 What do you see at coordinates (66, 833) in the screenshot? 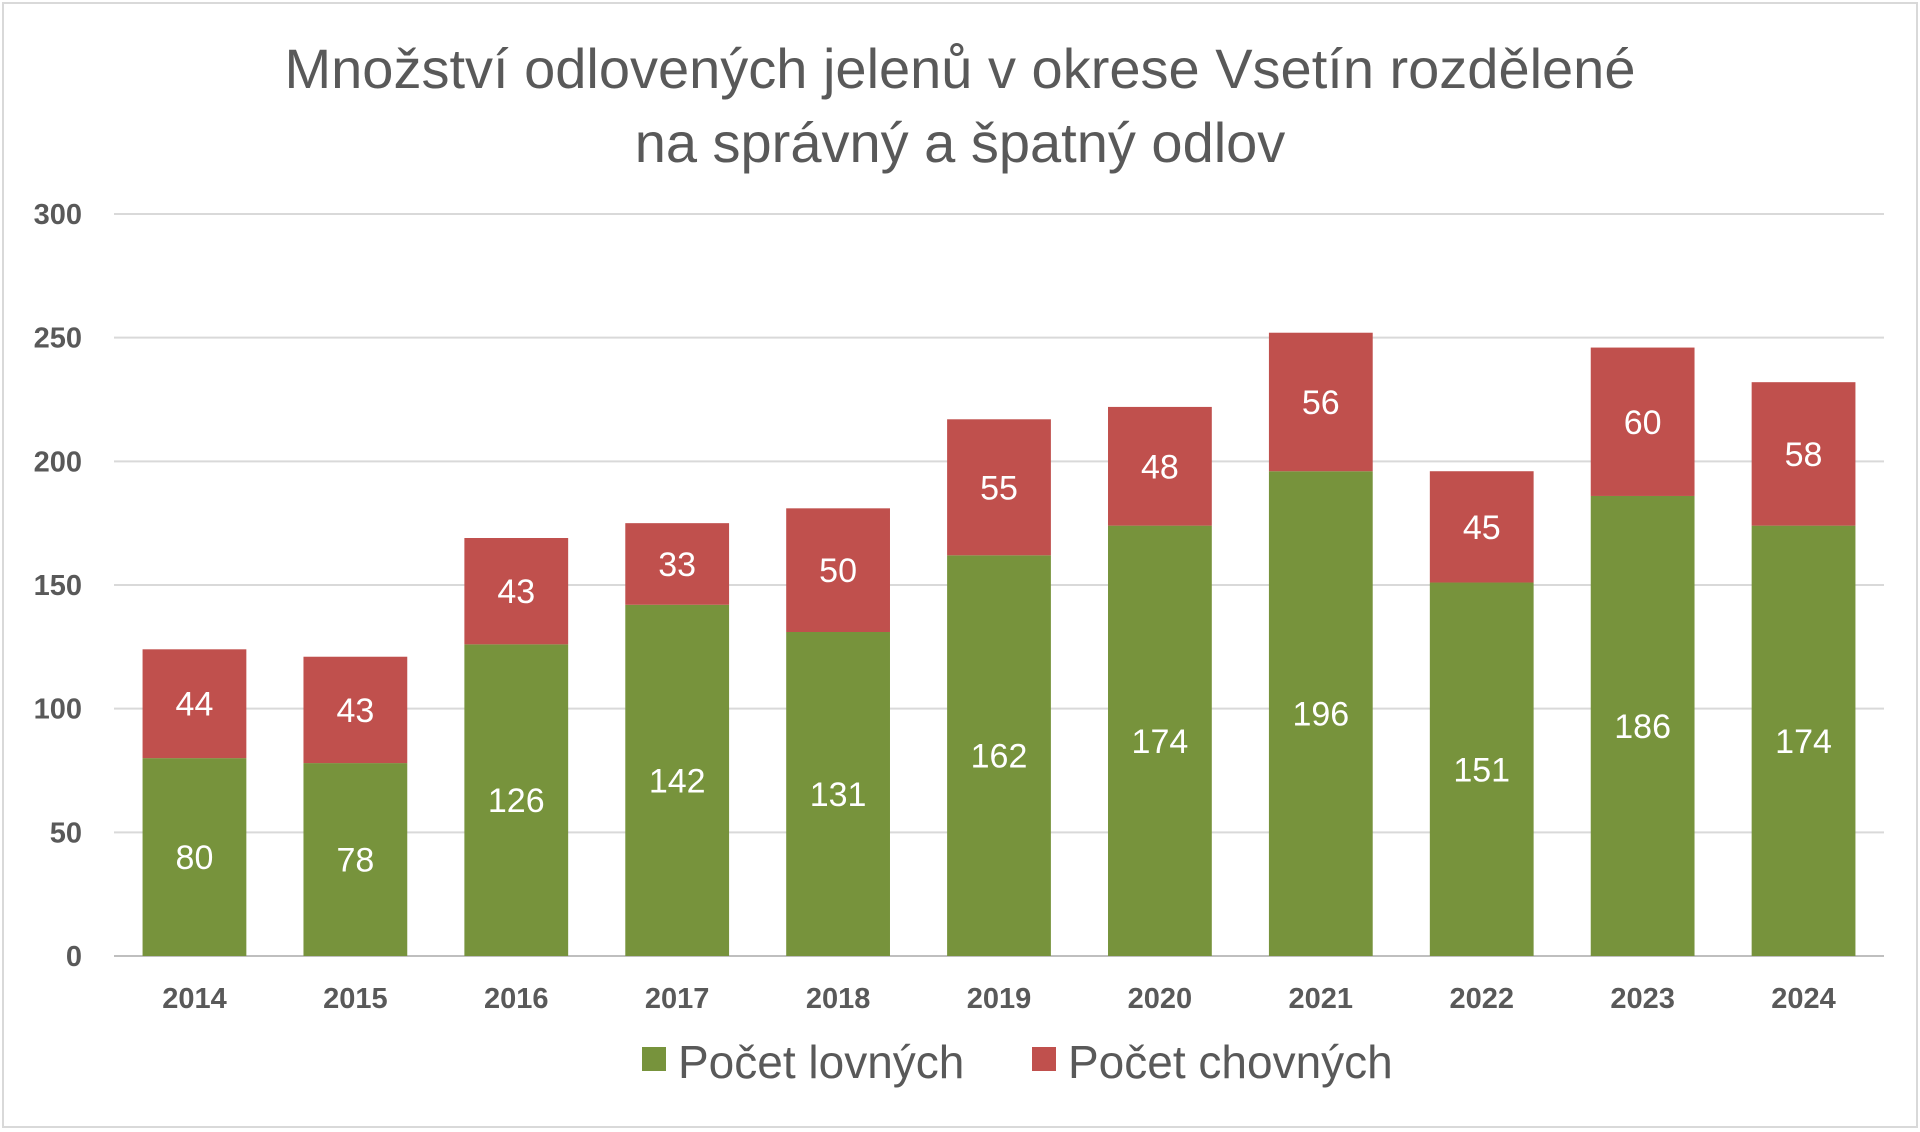
I see `y-tick-label: 50` at bounding box center [66, 833].